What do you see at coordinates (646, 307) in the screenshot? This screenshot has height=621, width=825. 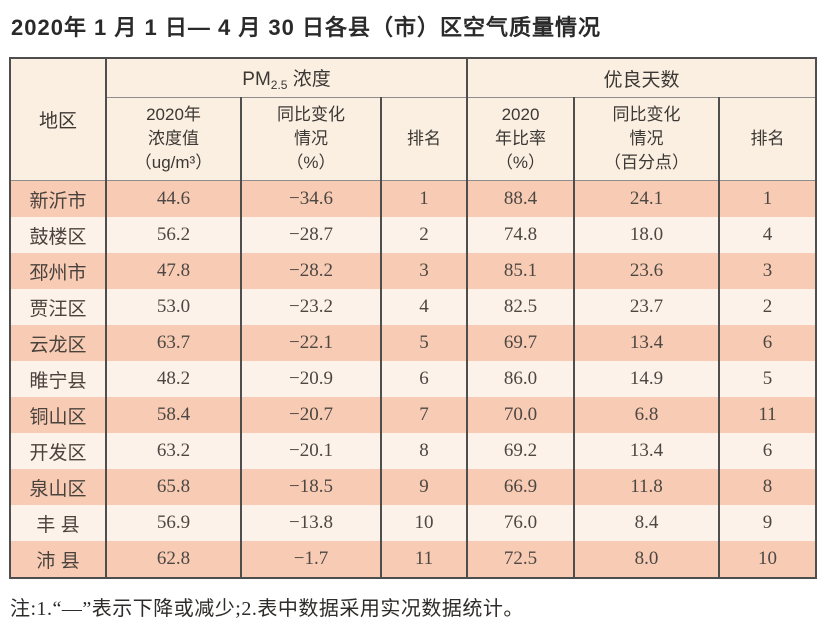 I see `gd-change-cell: 23.7` at bounding box center [646, 307].